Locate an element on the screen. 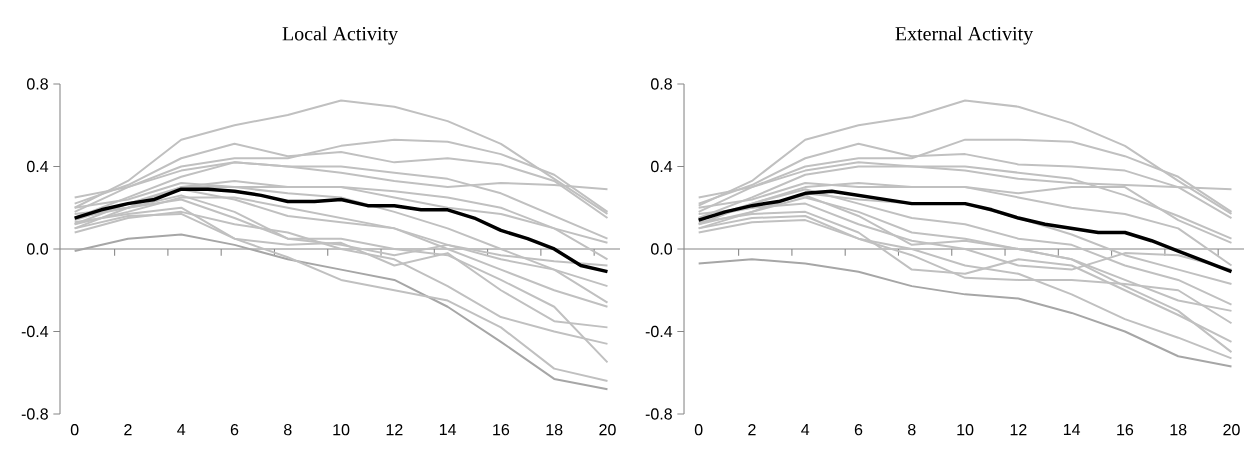  chart-title: External Activity is located at coordinates (964, 35).